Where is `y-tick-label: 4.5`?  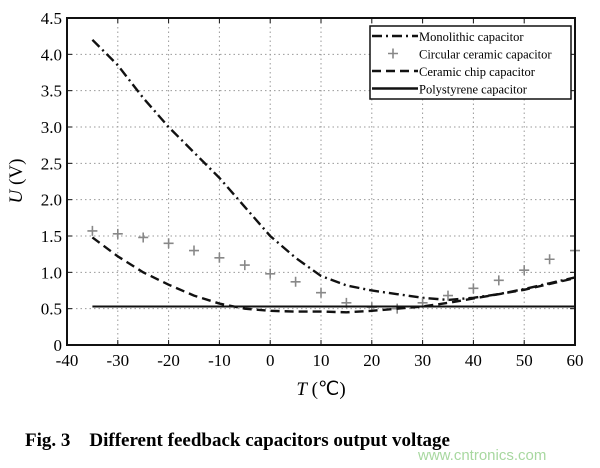
y-tick-label: 4.5 is located at coordinates (51, 18).